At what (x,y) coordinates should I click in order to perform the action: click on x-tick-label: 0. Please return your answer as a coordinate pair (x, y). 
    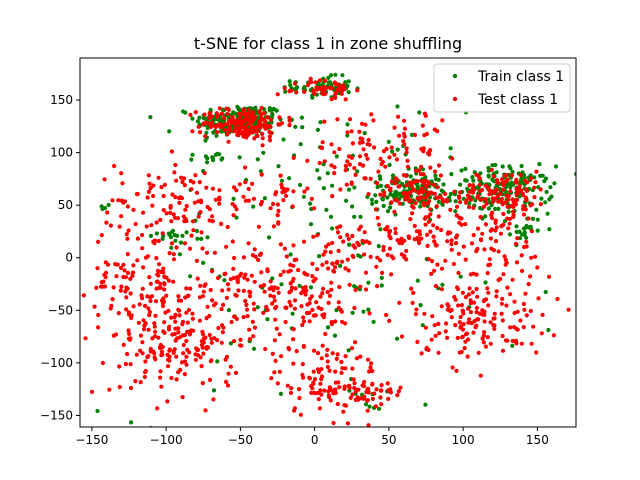
    Looking at the image, I should click on (315, 440).